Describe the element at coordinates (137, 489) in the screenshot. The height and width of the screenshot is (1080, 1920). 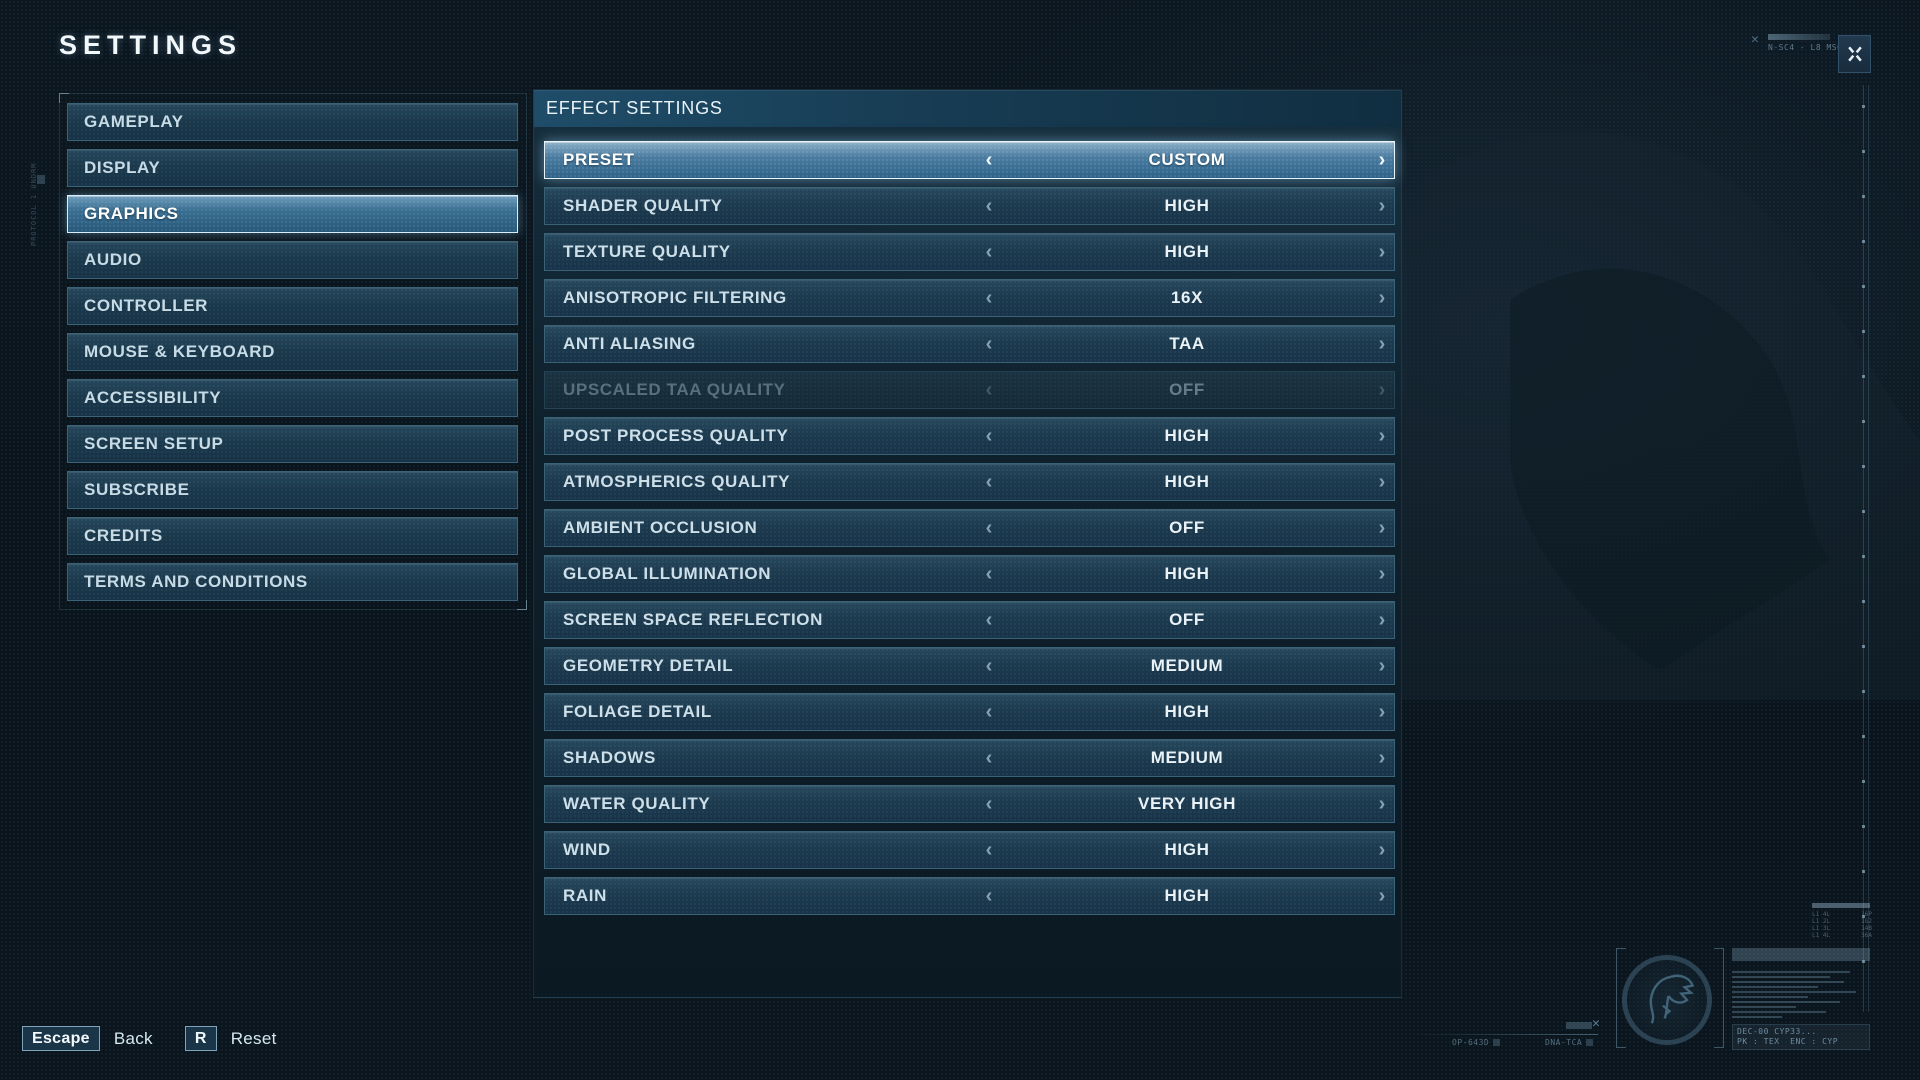
I see `sidebar-item-label: SUBSCRIBE` at that location.